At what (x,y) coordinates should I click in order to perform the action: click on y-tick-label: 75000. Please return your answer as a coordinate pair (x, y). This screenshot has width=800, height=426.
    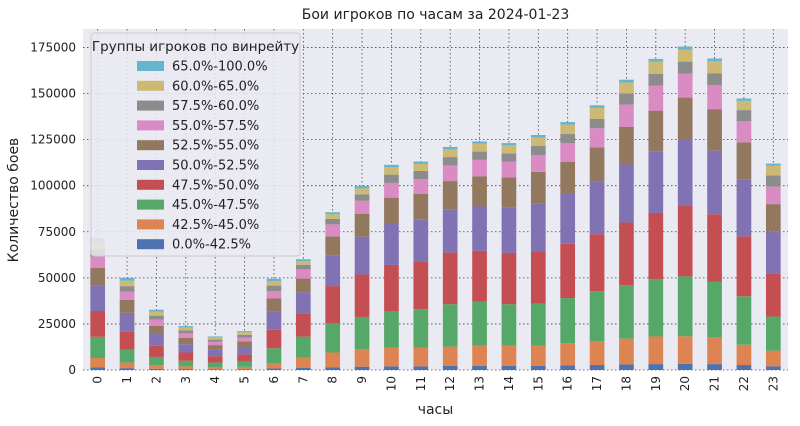
    Looking at the image, I should click on (57, 232).